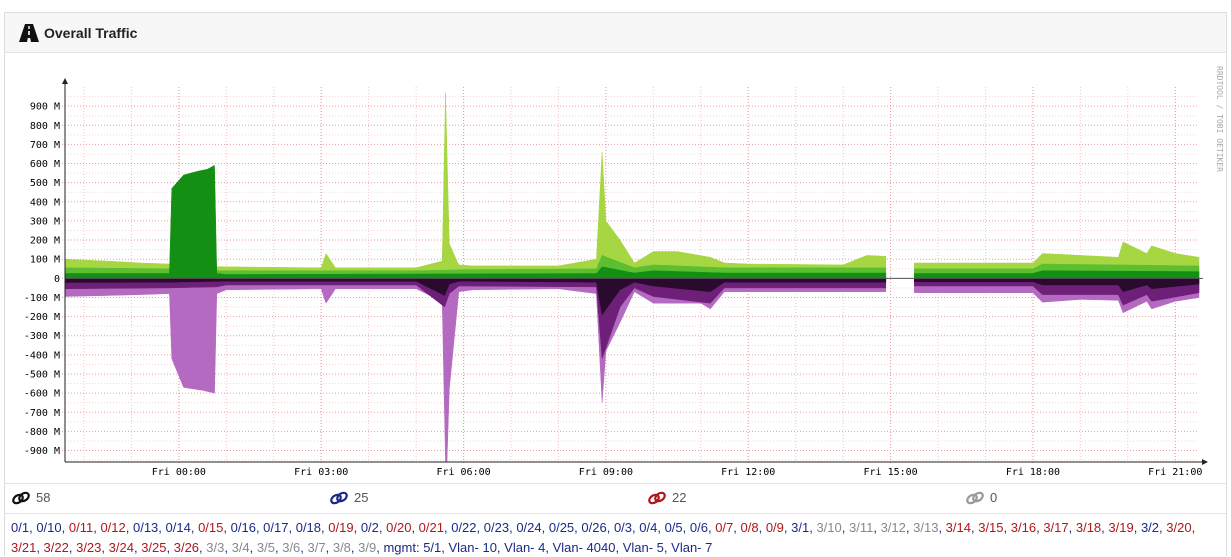  What do you see at coordinates (431, 527) in the screenshot?
I see `port-link: 0/21` at bounding box center [431, 527].